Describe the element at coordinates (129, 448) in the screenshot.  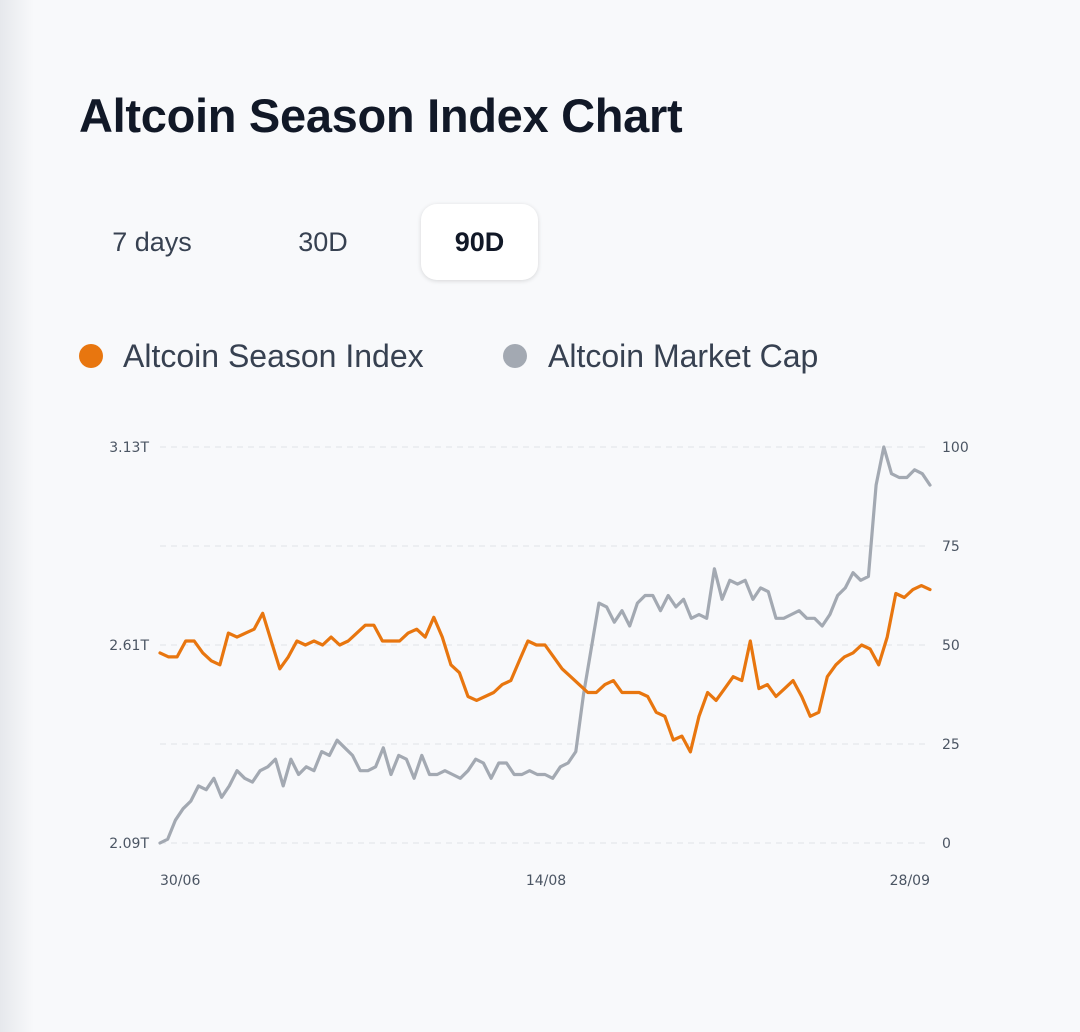
I see `left-tick-label: 3.13T` at that location.